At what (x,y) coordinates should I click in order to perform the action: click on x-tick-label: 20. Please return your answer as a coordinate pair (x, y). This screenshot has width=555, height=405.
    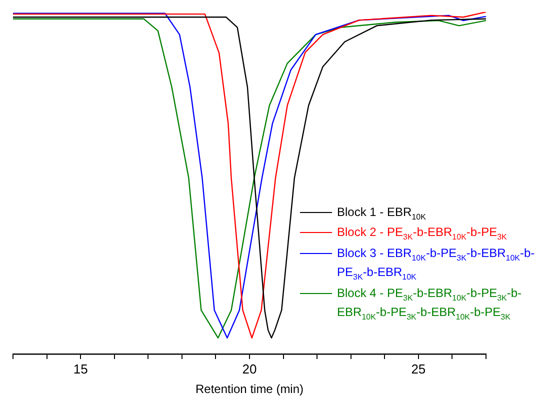
    Looking at the image, I should click on (249, 368).